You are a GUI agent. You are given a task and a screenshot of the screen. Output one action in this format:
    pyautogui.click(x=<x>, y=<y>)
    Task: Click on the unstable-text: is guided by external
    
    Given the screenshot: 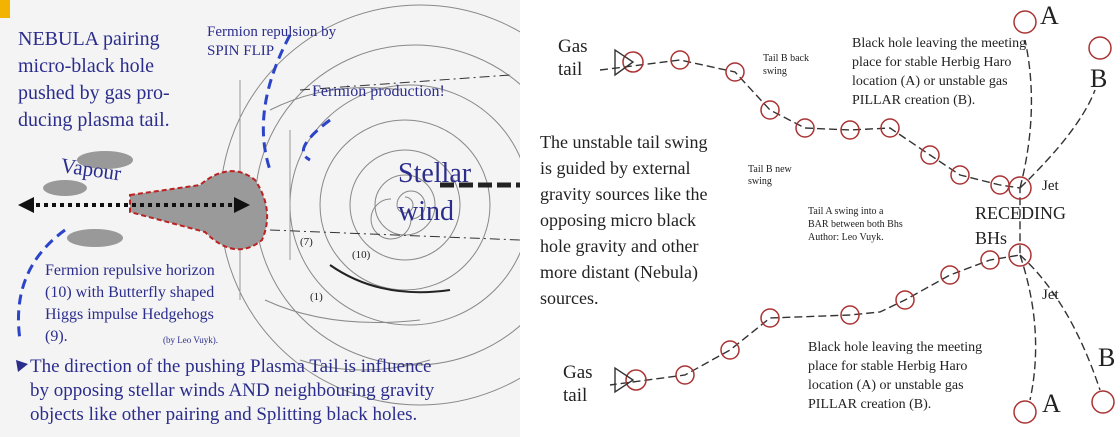 What is the action you would take?
    pyautogui.click(x=615, y=168)
    